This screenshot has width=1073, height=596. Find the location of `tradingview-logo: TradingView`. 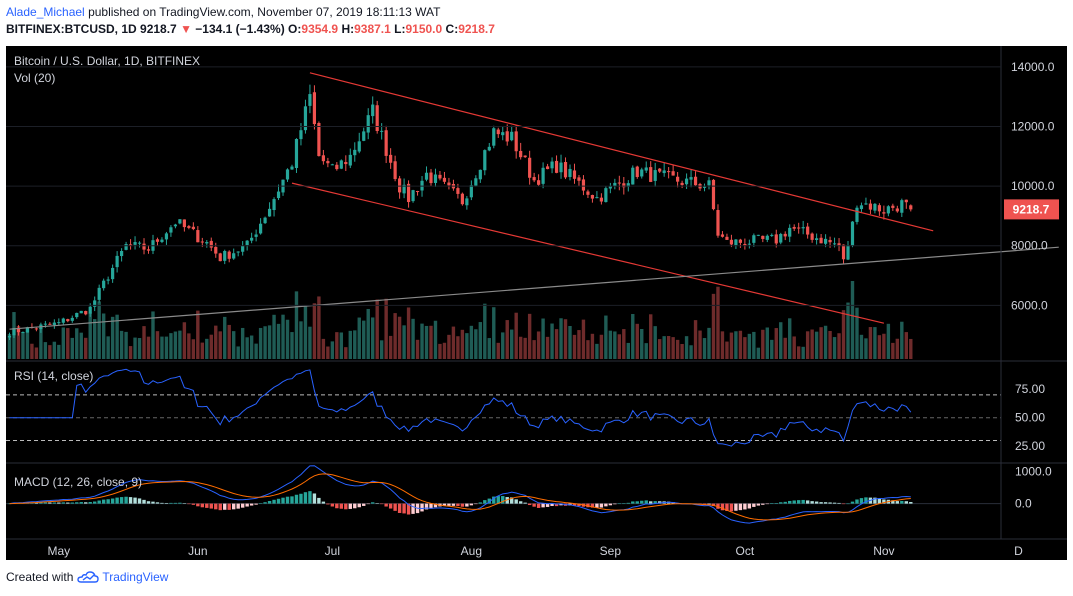

tradingview-logo: TradingView is located at coordinates (122, 577).